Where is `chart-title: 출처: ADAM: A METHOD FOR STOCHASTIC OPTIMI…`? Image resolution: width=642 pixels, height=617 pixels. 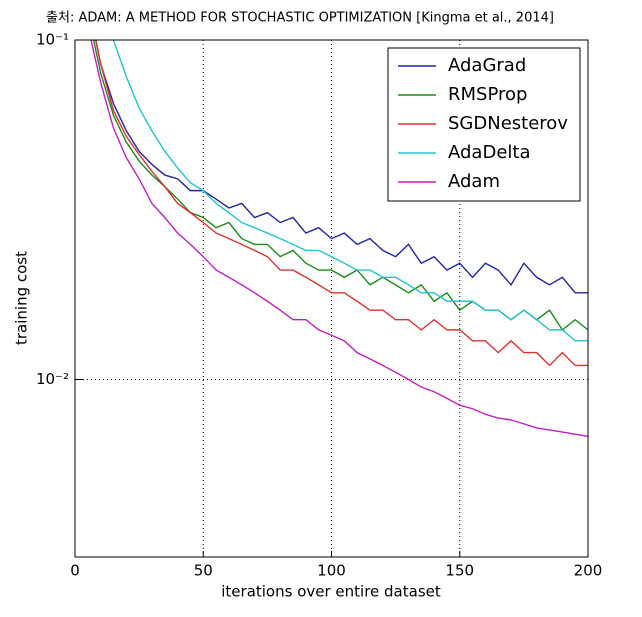
chart-title: 출처: ADAM: A METHOD FOR STOCHASTIC OPTIMI… is located at coordinates (300, 18).